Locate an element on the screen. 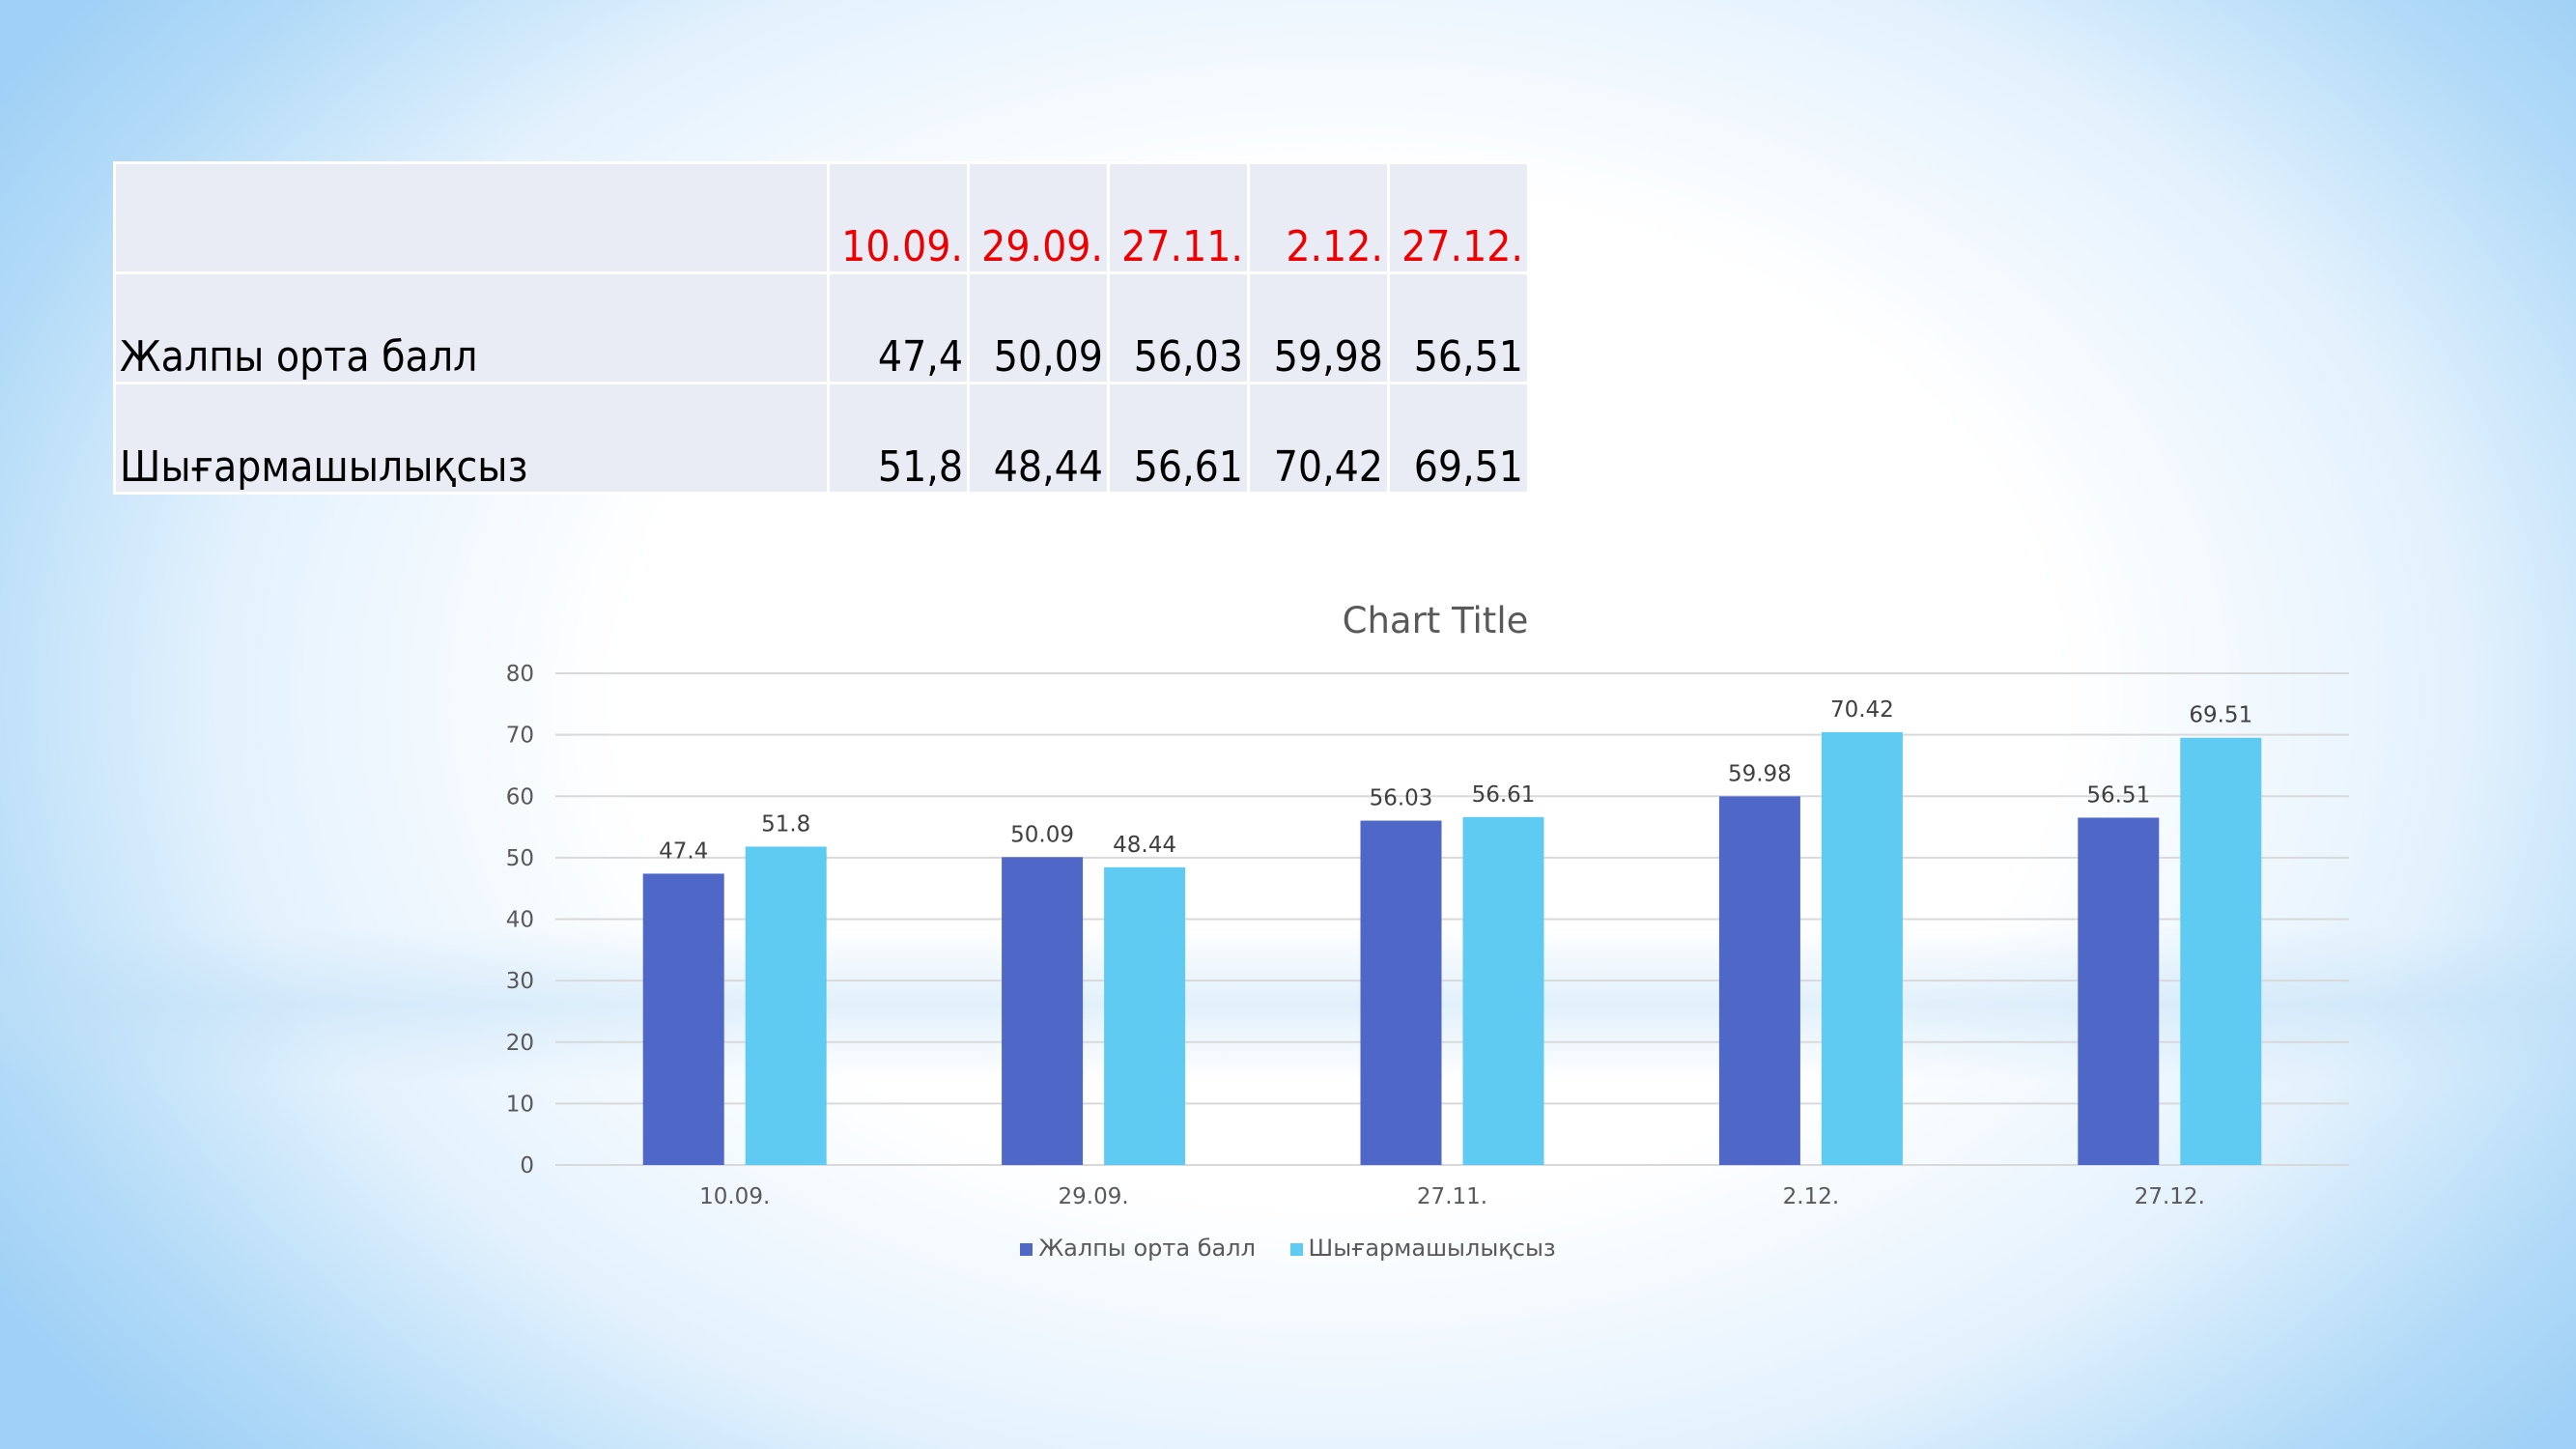 The height and width of the screenshot is (1449, 2576). y-tick-label: 20 is located at coordinates (520, 1043).